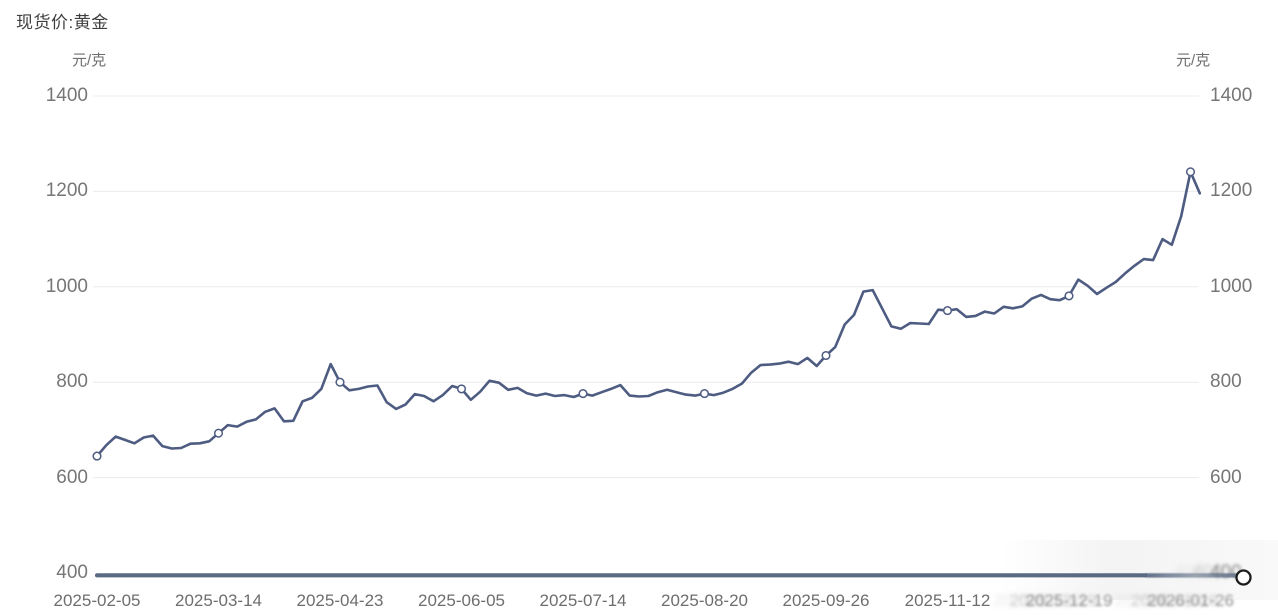 The height and width of the screenshot is (615, 1278). I want to click on y-axis-unit-left: 元/克, so click(89, 60).